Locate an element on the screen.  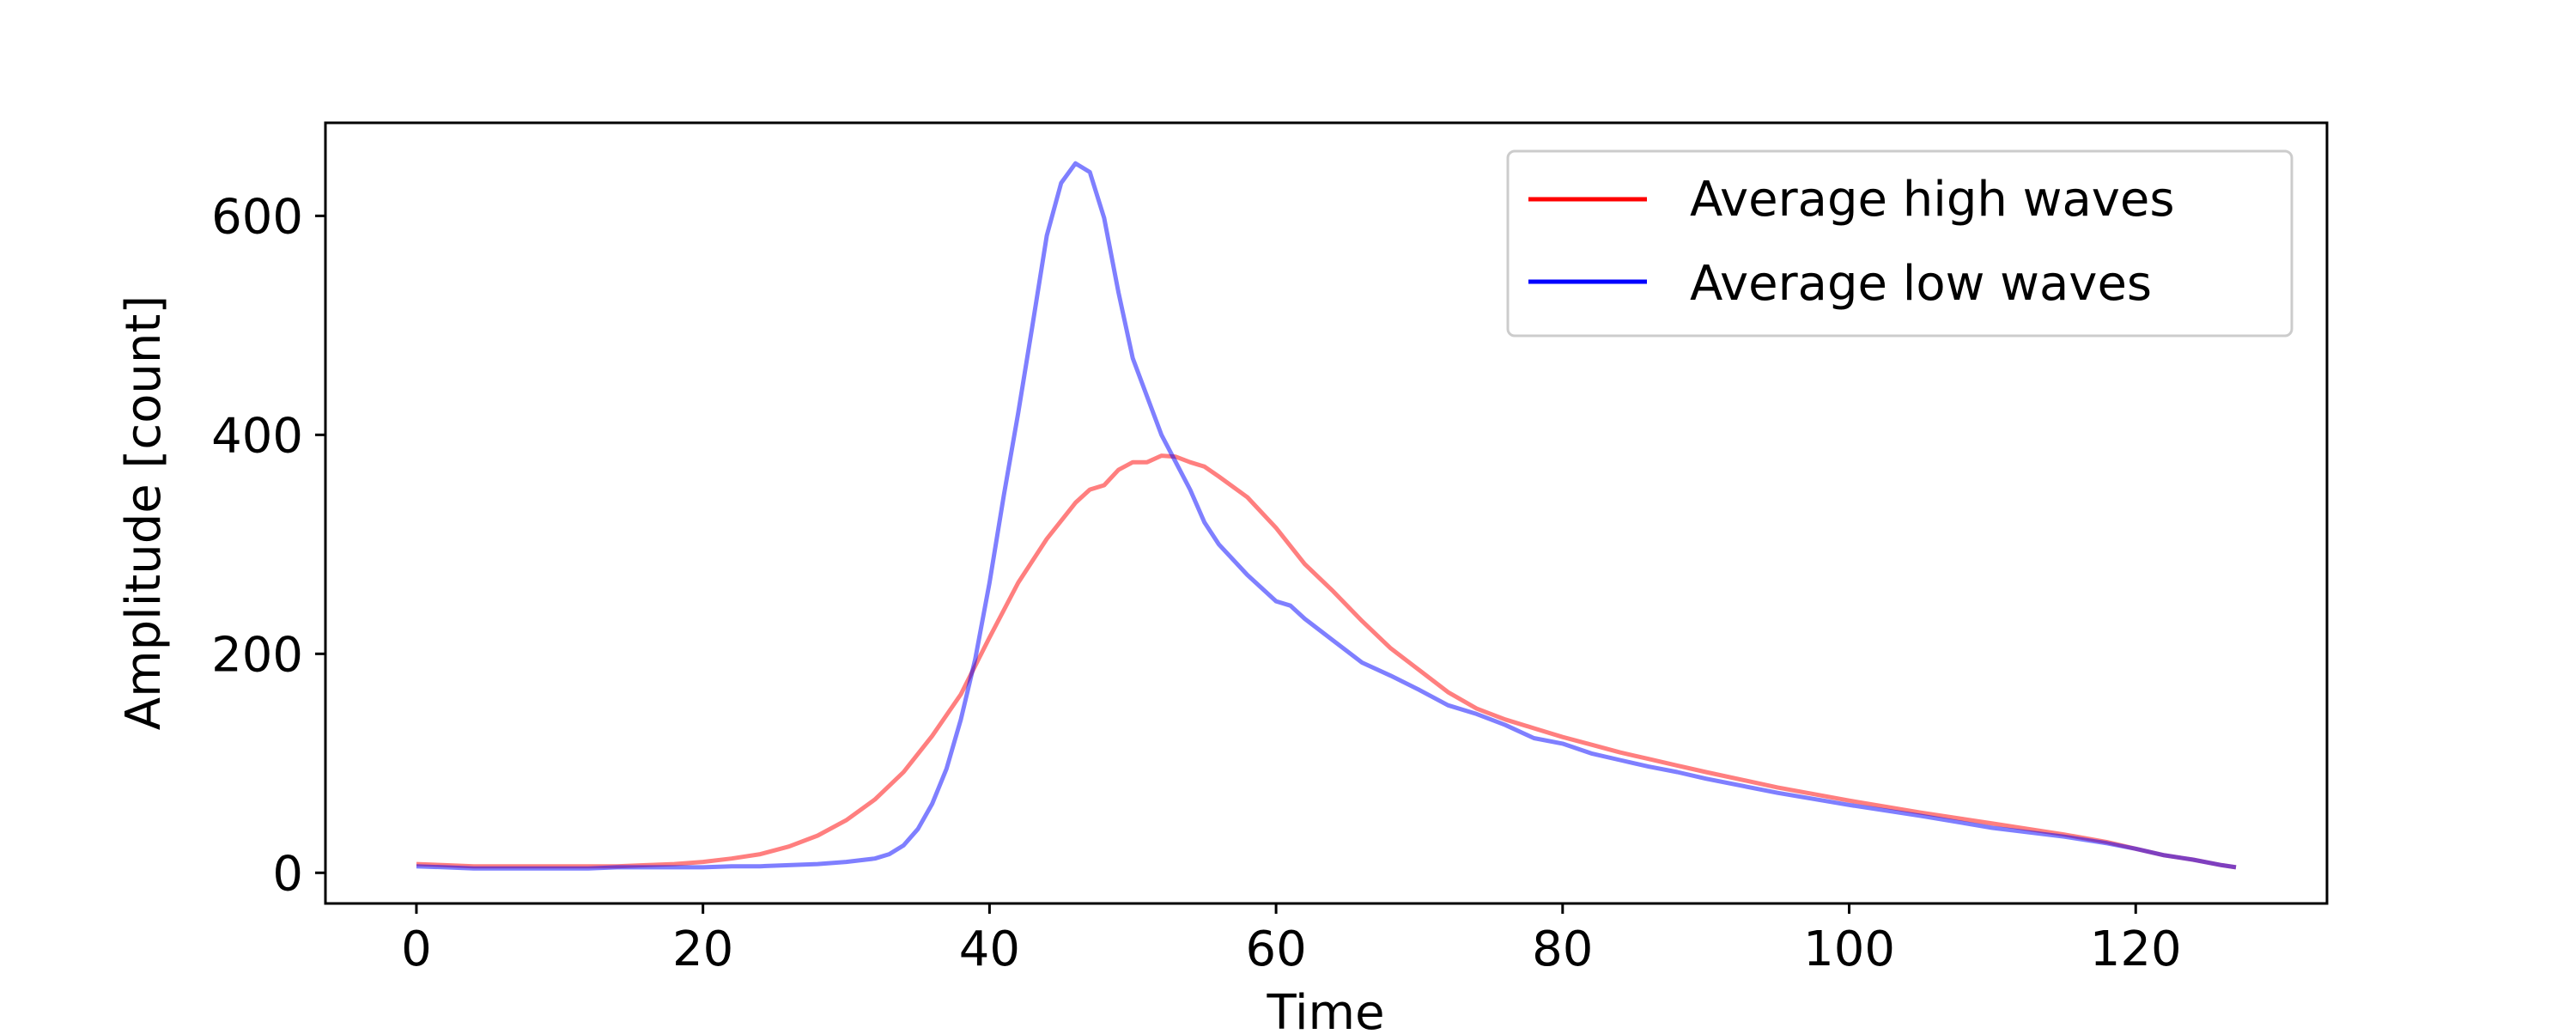
y-axis-label: Amplitude [count] is located at coordinates (144, 512).